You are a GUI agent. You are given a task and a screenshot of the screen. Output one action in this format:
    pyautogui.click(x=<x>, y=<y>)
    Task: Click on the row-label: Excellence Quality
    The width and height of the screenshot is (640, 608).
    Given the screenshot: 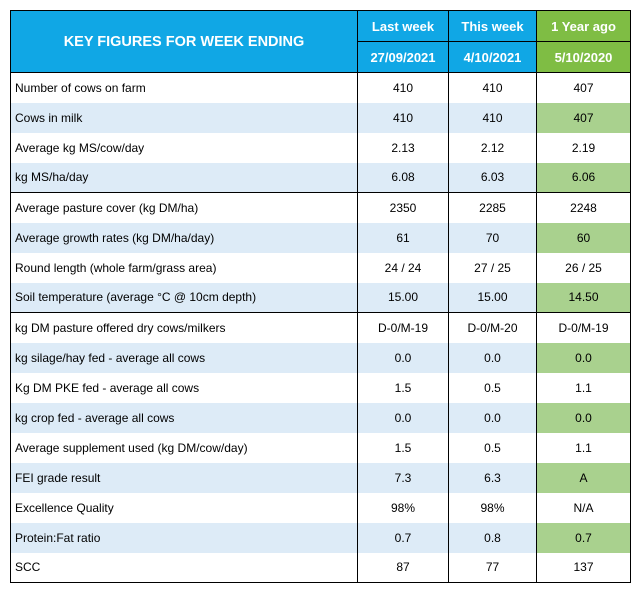 What is the action you would take?
    pyautogui.click(x=184, y=507)
    